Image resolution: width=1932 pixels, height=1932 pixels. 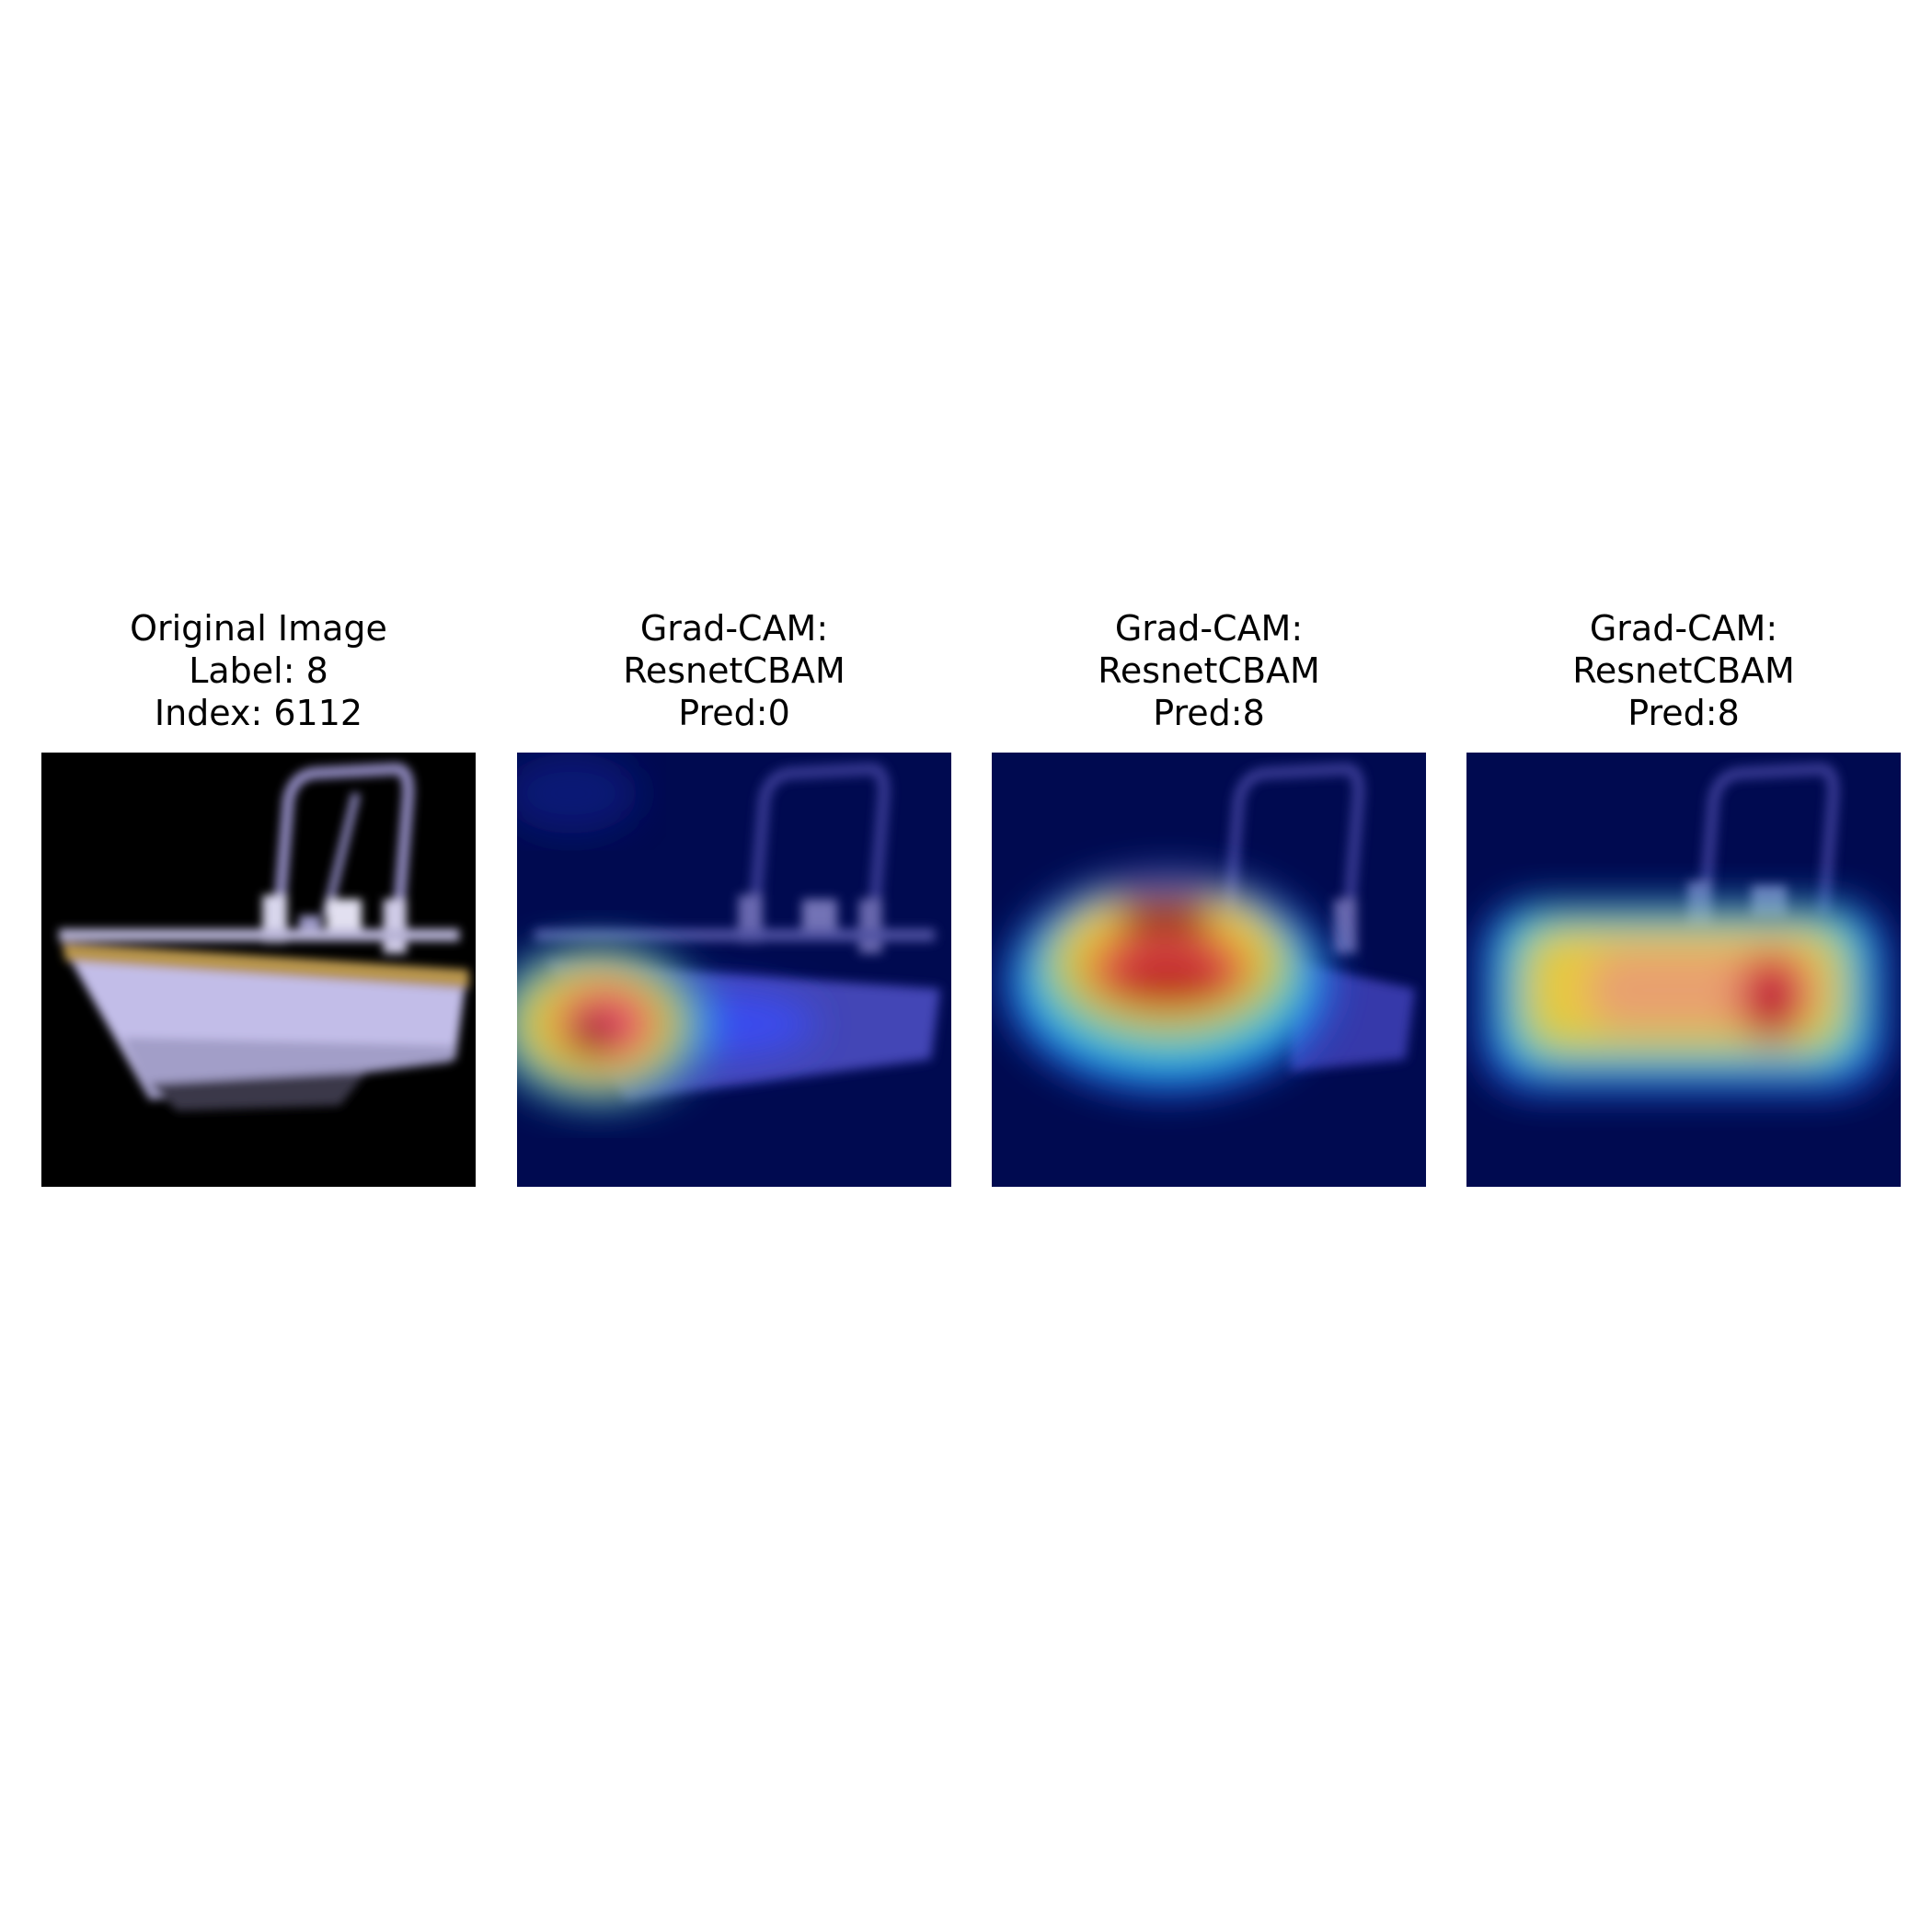 I want to click on title-line: Original Image, so click(x=258, y=628).